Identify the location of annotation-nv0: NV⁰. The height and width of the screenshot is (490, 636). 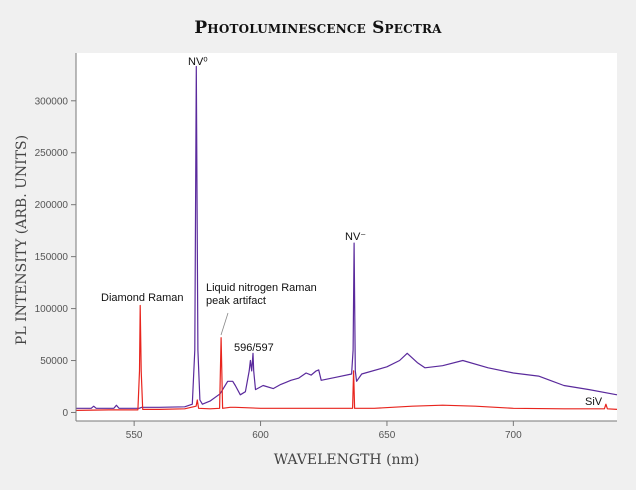
(198, 62).